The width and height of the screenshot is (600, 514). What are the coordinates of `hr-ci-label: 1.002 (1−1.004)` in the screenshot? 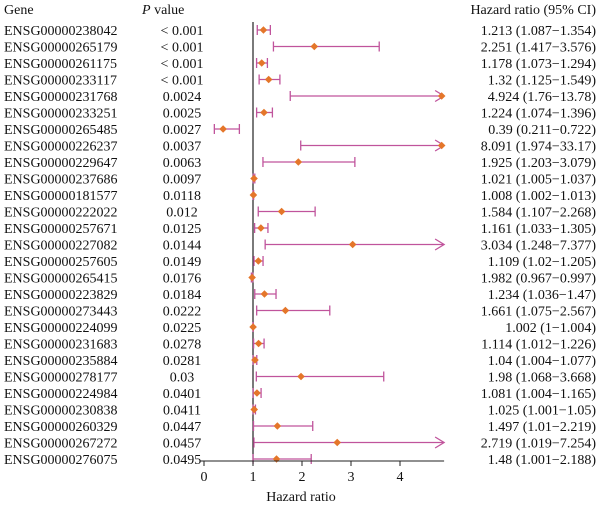 It's located at (550, 328).